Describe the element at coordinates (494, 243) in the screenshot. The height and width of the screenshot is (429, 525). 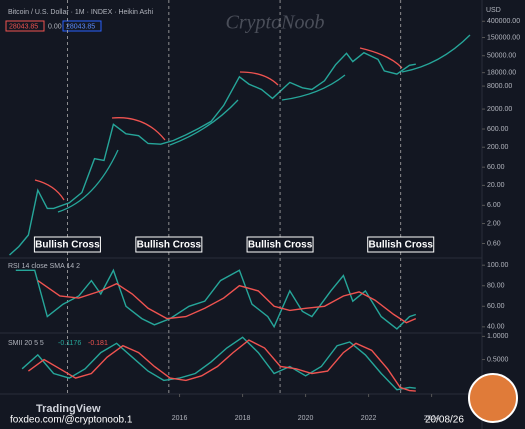
I see `y-tick-label: 0.60` at that location.